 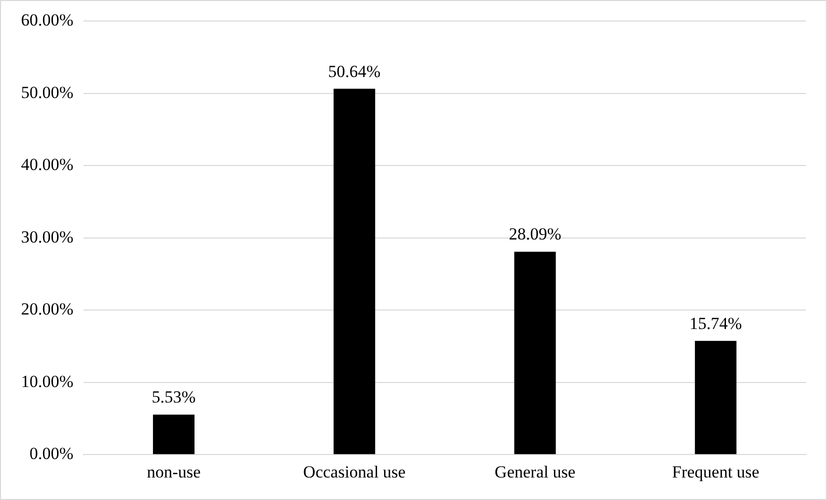 What do you see at coordinates (535, 234) in the screenshot?
I see `data-label: 28.09%` at bounding box center [535, 234].